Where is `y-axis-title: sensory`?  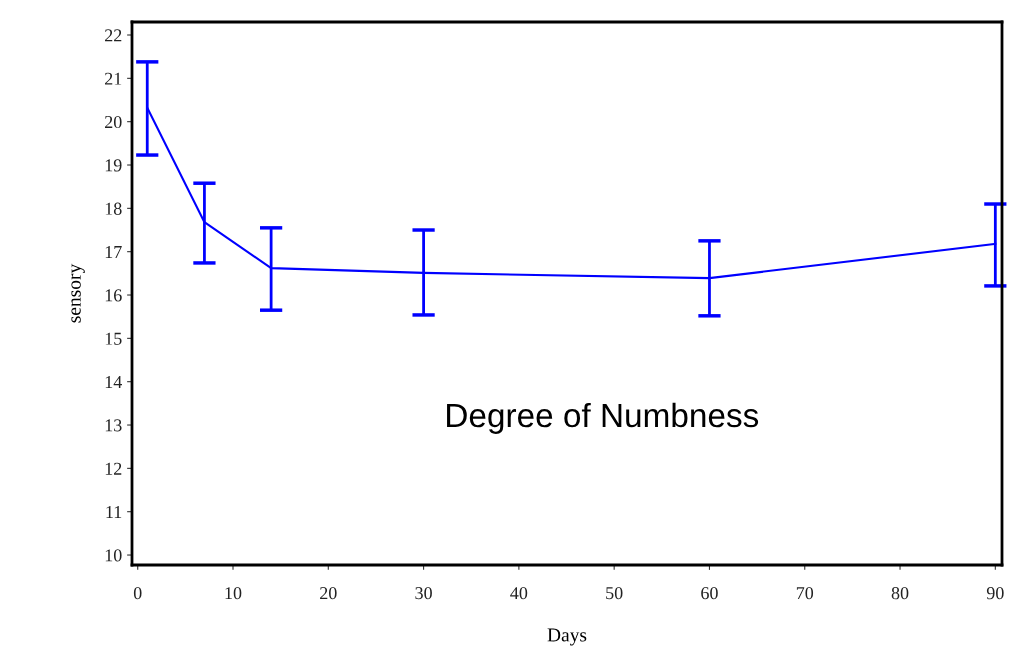 y-axis-title: sensory is located at coordinates (78, 293).